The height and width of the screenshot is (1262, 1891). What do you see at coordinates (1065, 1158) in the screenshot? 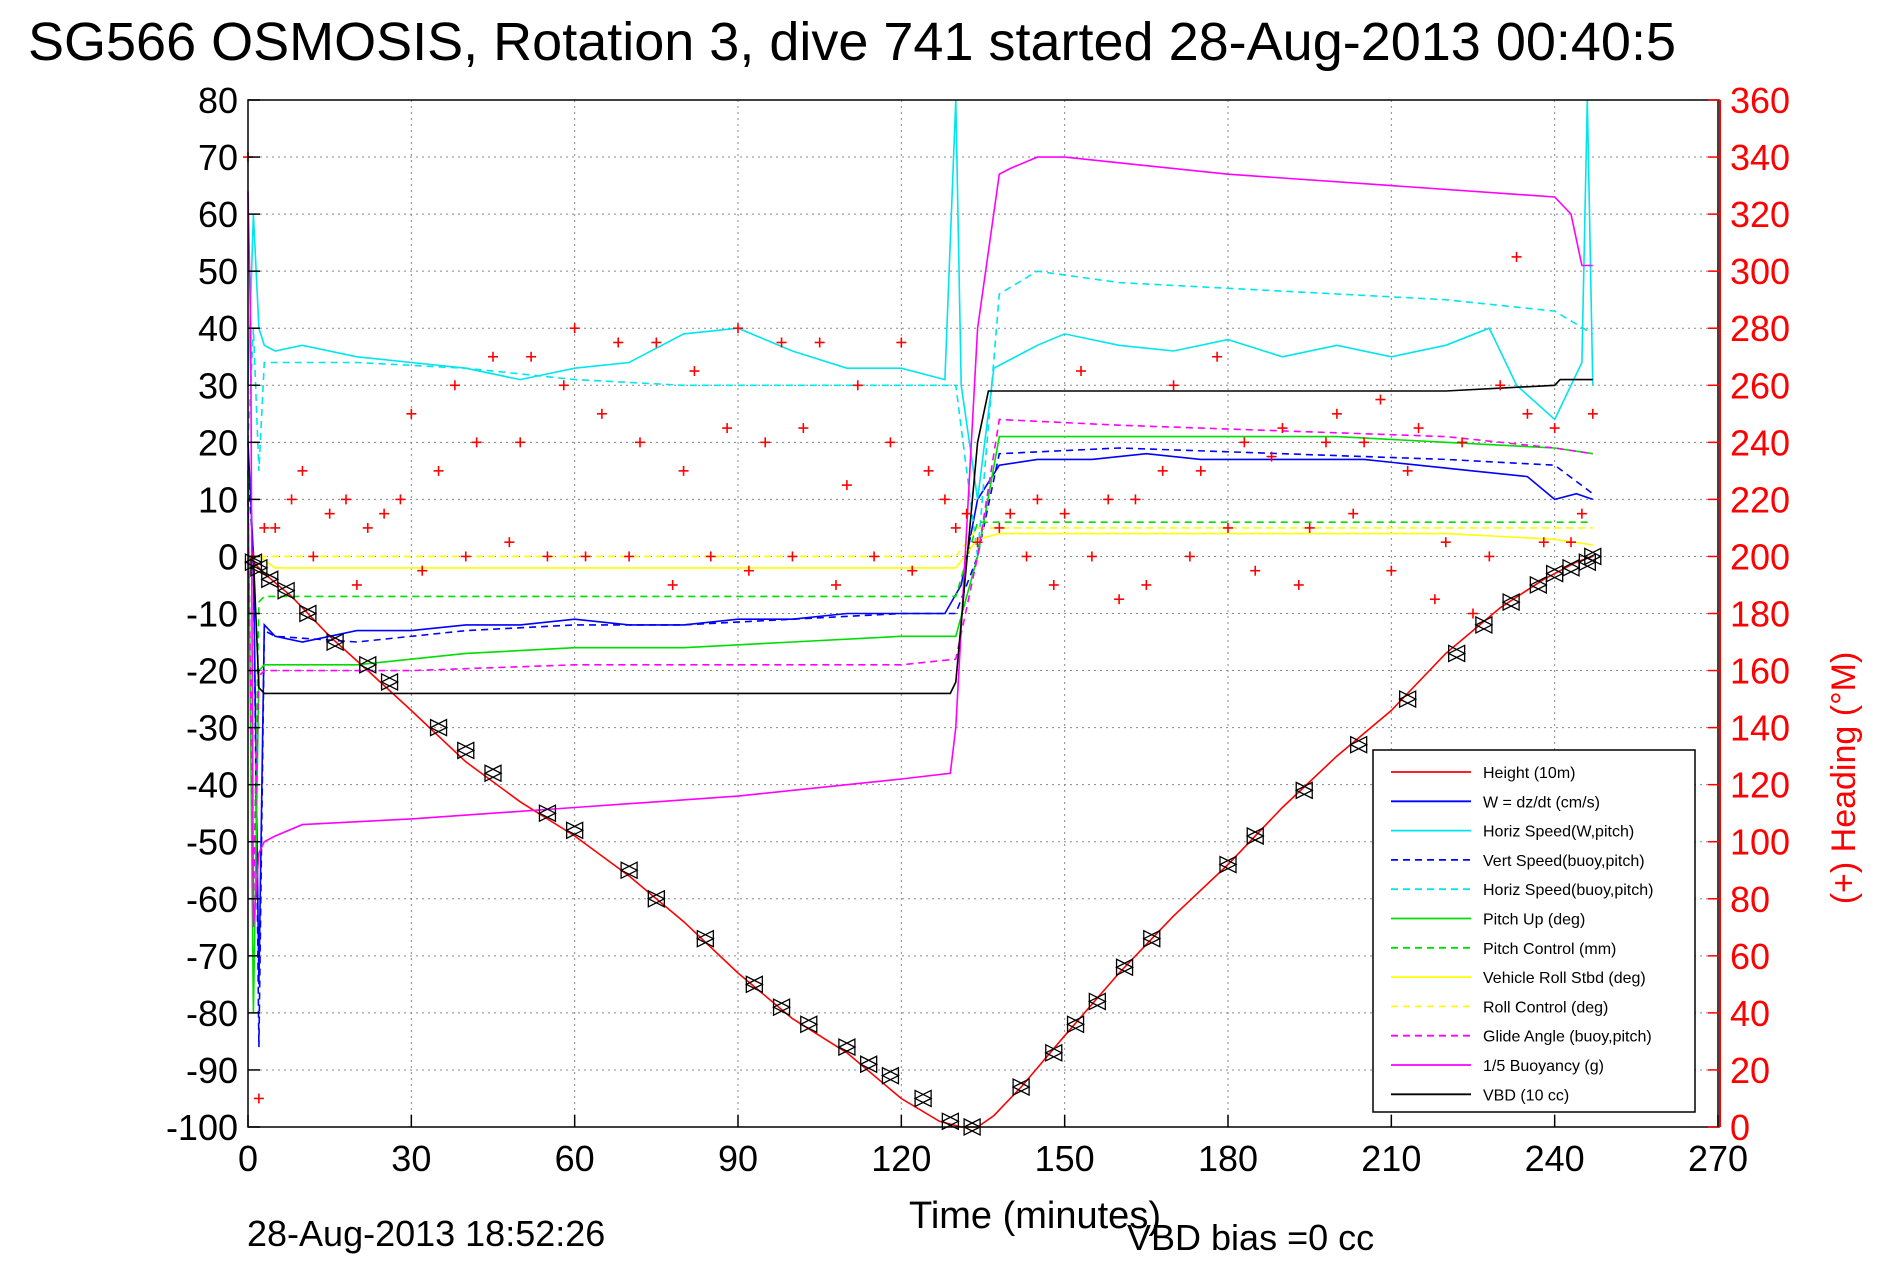
I see `x-axis-tick-label: 150` at bounding box center [1065, 1158].